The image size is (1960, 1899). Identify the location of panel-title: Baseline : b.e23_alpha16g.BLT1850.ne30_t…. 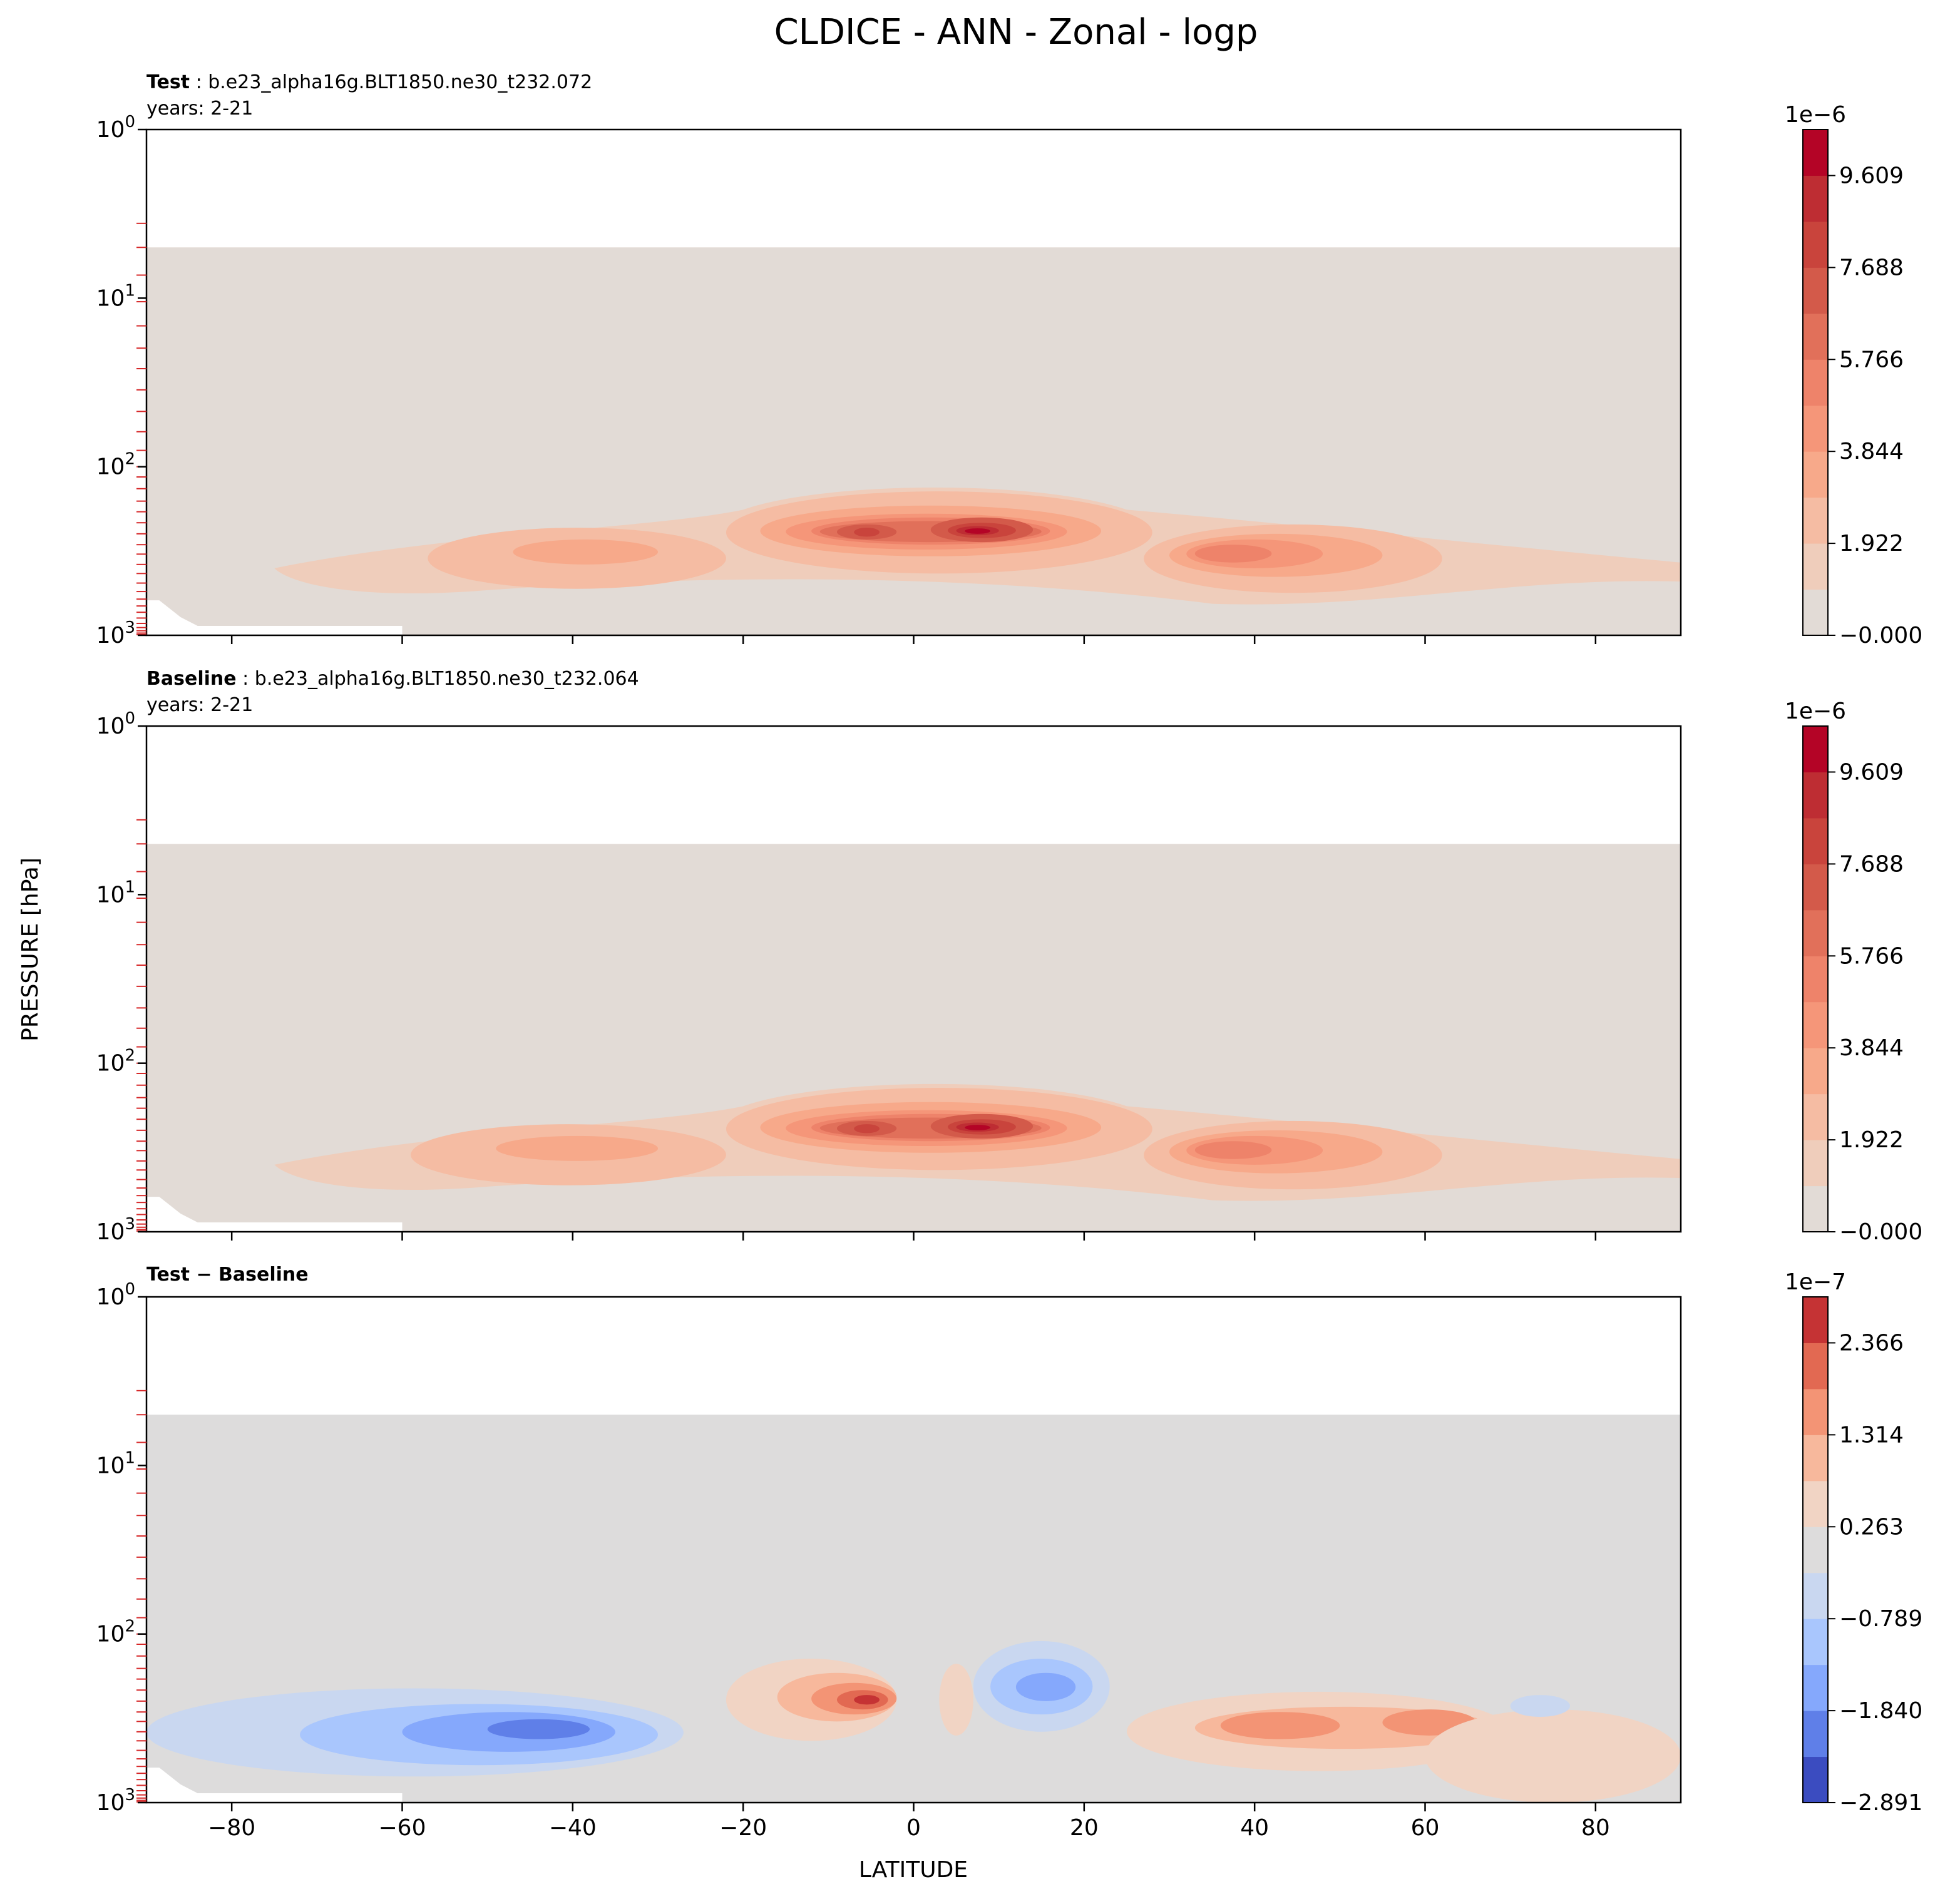
(392, 679).